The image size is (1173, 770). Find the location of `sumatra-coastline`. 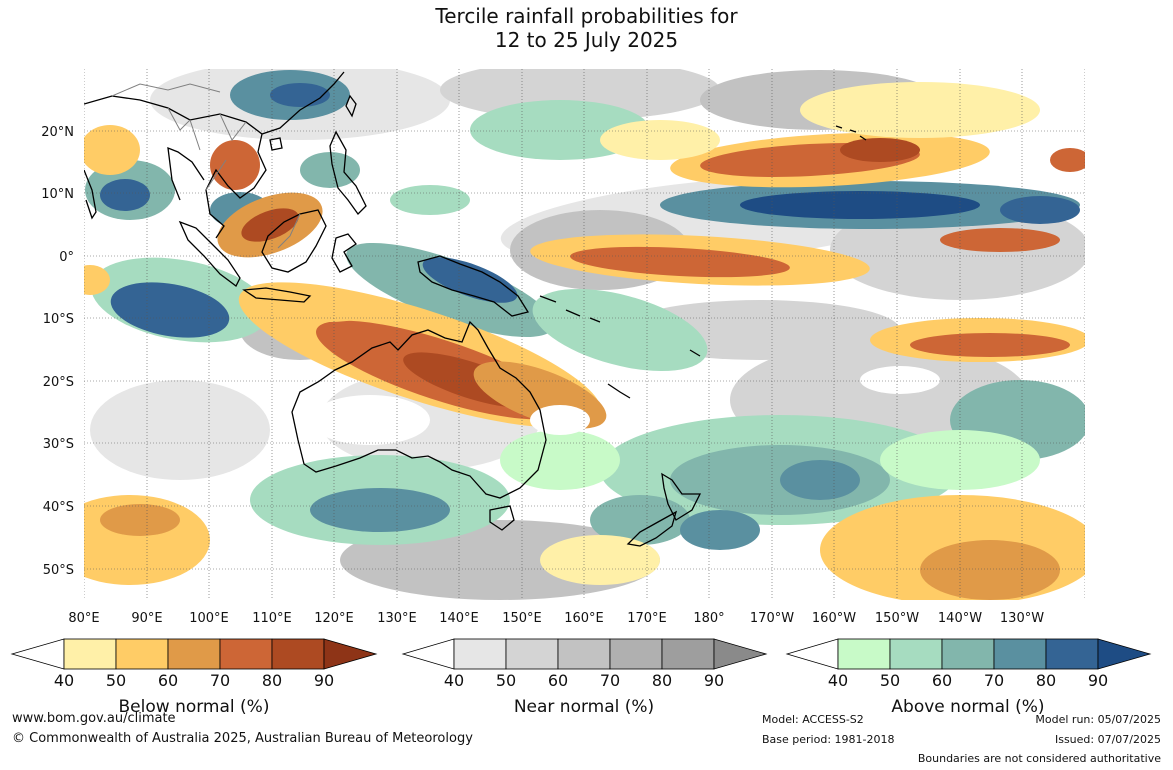

sumatra-coastline is located at coordinates (209, 253).